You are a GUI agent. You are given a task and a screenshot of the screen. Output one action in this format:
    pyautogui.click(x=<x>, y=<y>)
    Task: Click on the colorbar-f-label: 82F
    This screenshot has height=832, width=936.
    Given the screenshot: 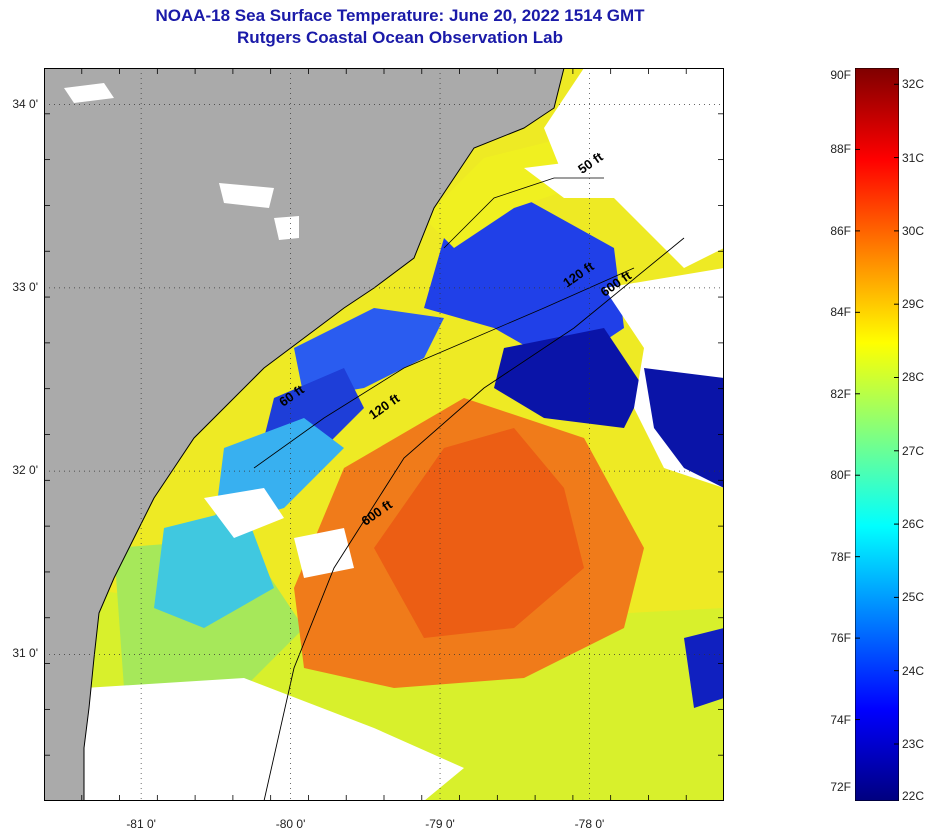 What is the action you would take?
    pyautogui.click(x=840, y=393)
    